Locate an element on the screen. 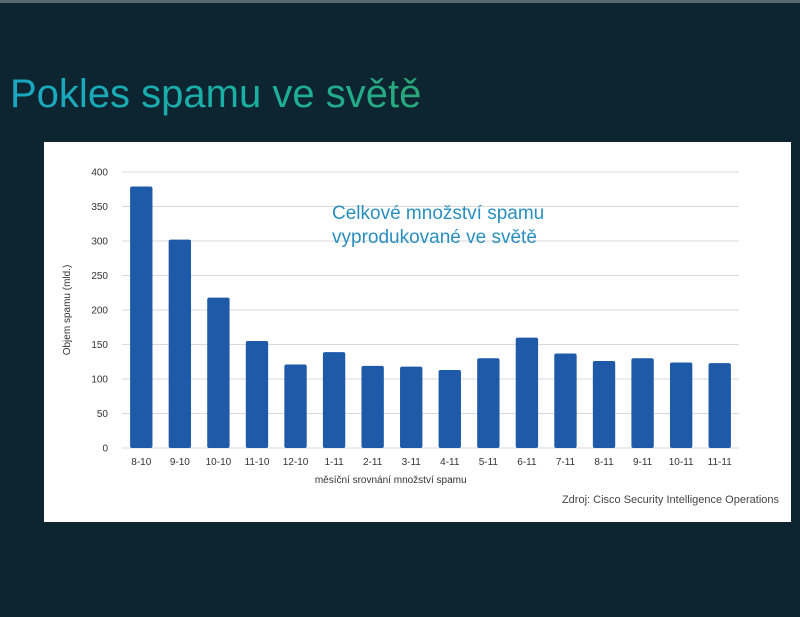 Image resolution: width=800 pixels, height=617 pixels. x-tick-label: 8-10 is located at coordinates (141, 462).